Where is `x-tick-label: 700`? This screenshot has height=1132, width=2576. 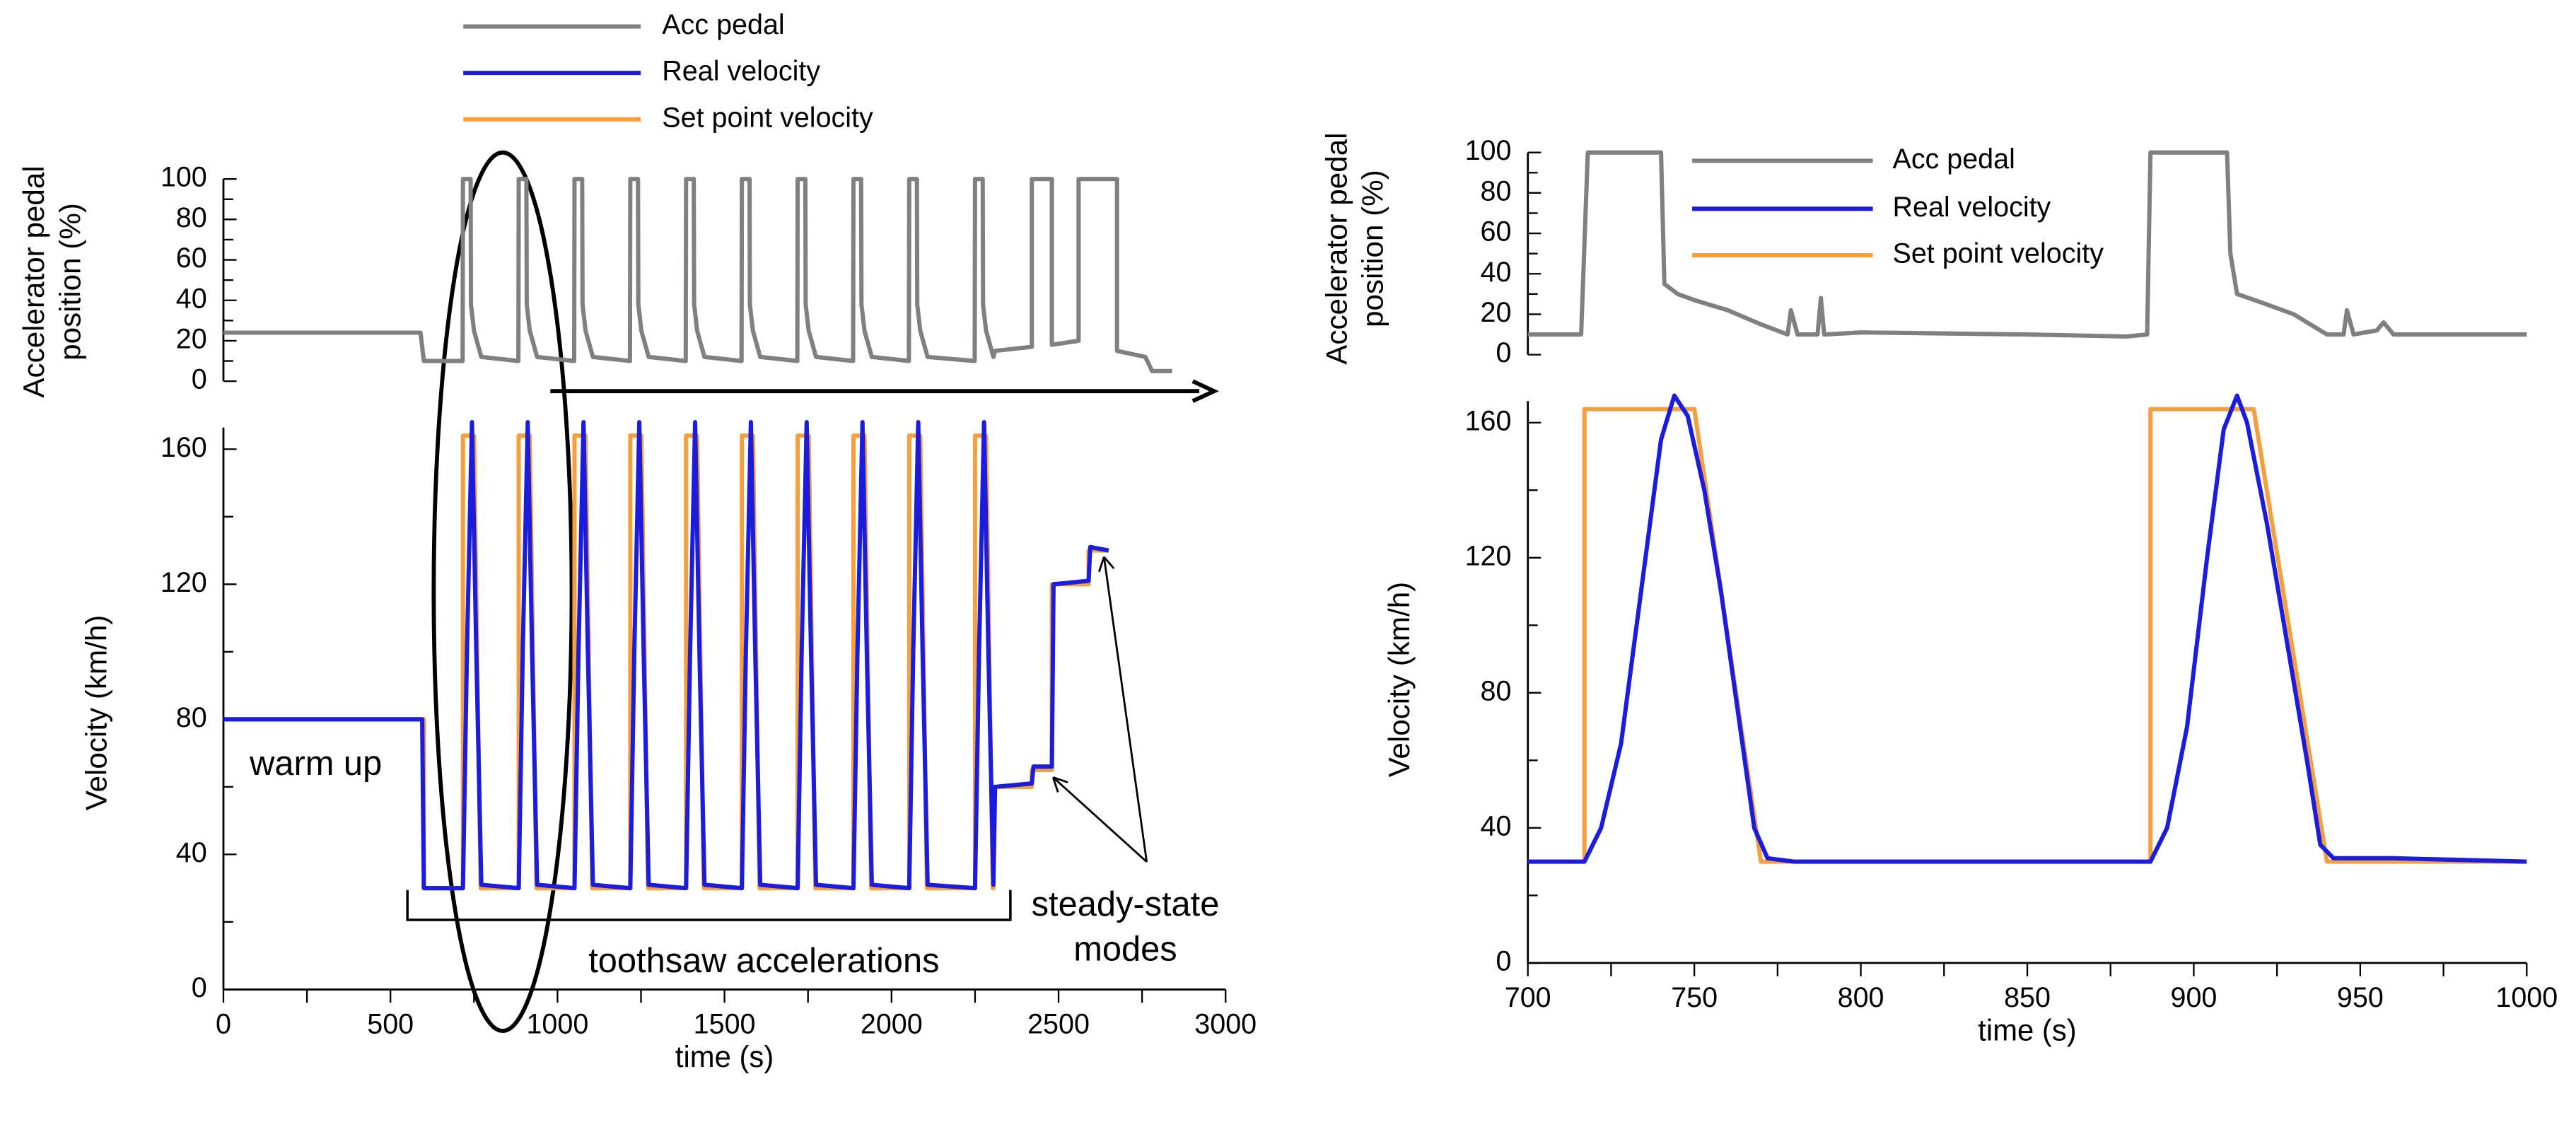 x-tick-label: 700 is located at coordinates (1528, 997).